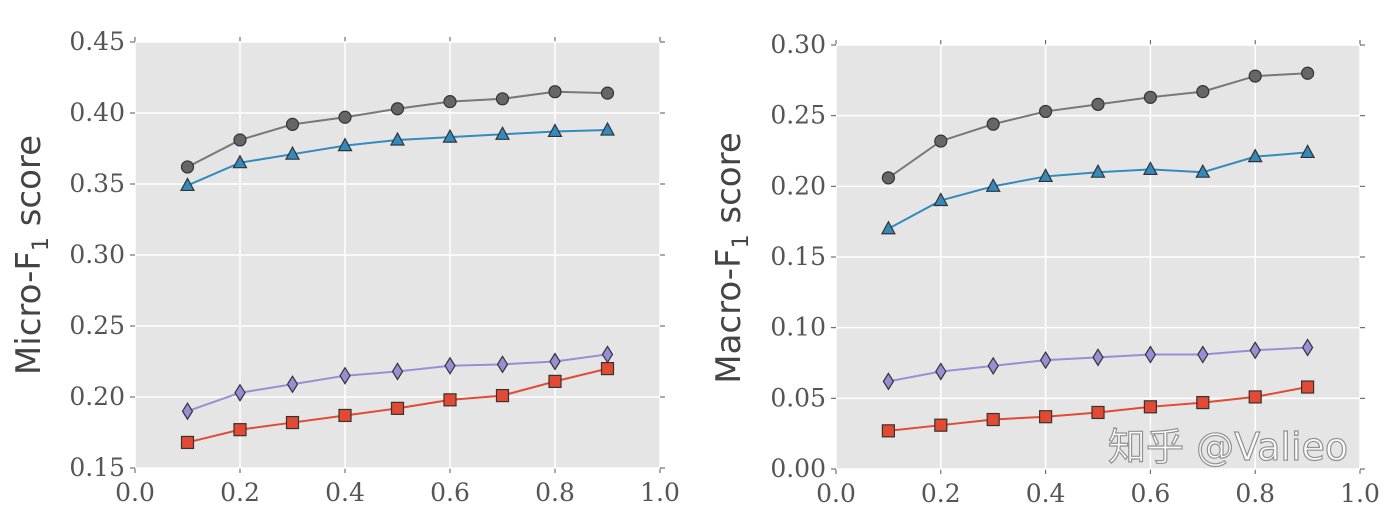 This screenshot has width=1394, height=532. What do you see at coordinates (29, 313) in the screenshot?
I see `y-axis-label-main: Micro-F` at bounding box center [29, 313].